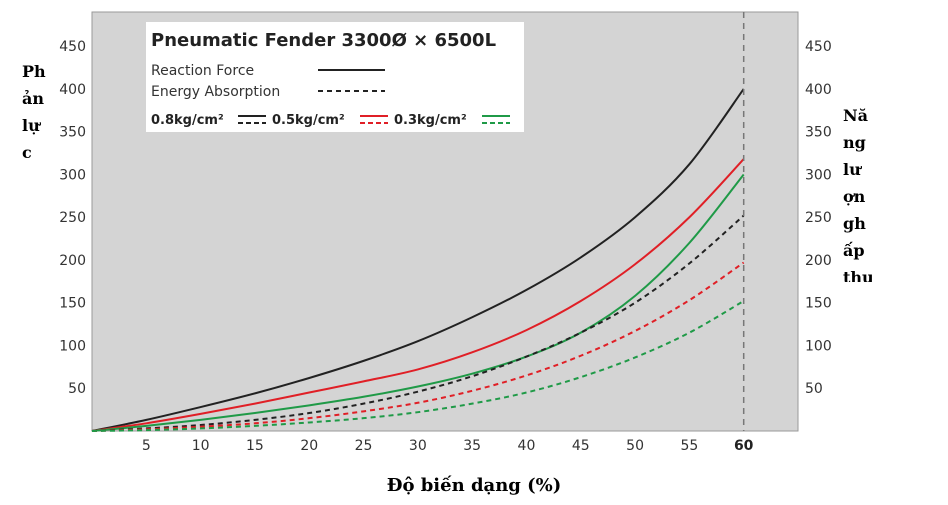  Describe the element at coordinates (323, 40) in the screenshot. I see `chart-title: Pneumatic Fender 3300Ø × 6500L` at that location.